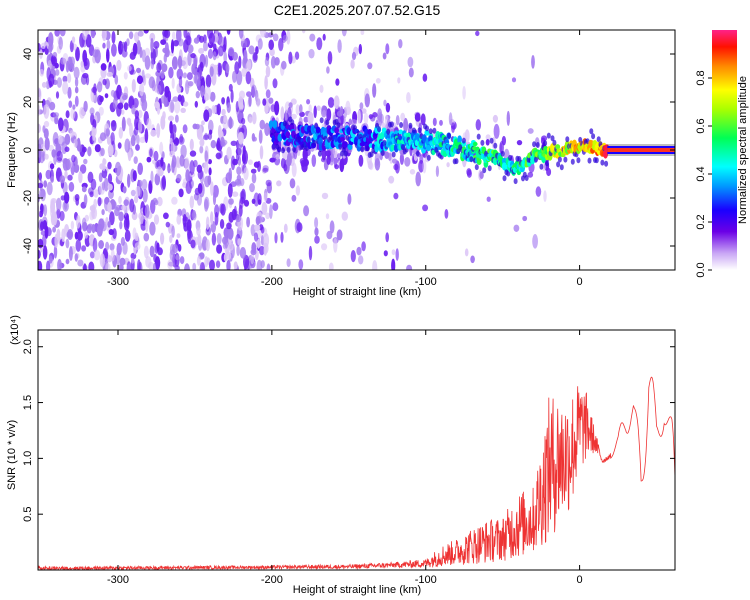  Describe the element at coordinates (272, 580) in the screenshot. I see `x-tick-label: -200` at that location.